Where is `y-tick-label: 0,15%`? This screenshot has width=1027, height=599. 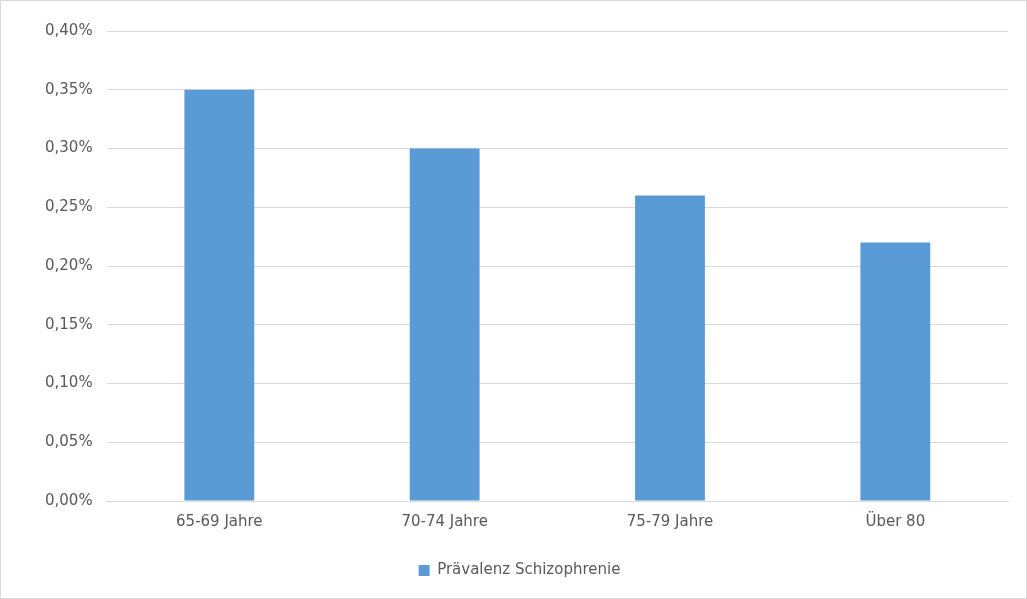
y-tick-label: 0,15% is located at coordinates (69, 323).